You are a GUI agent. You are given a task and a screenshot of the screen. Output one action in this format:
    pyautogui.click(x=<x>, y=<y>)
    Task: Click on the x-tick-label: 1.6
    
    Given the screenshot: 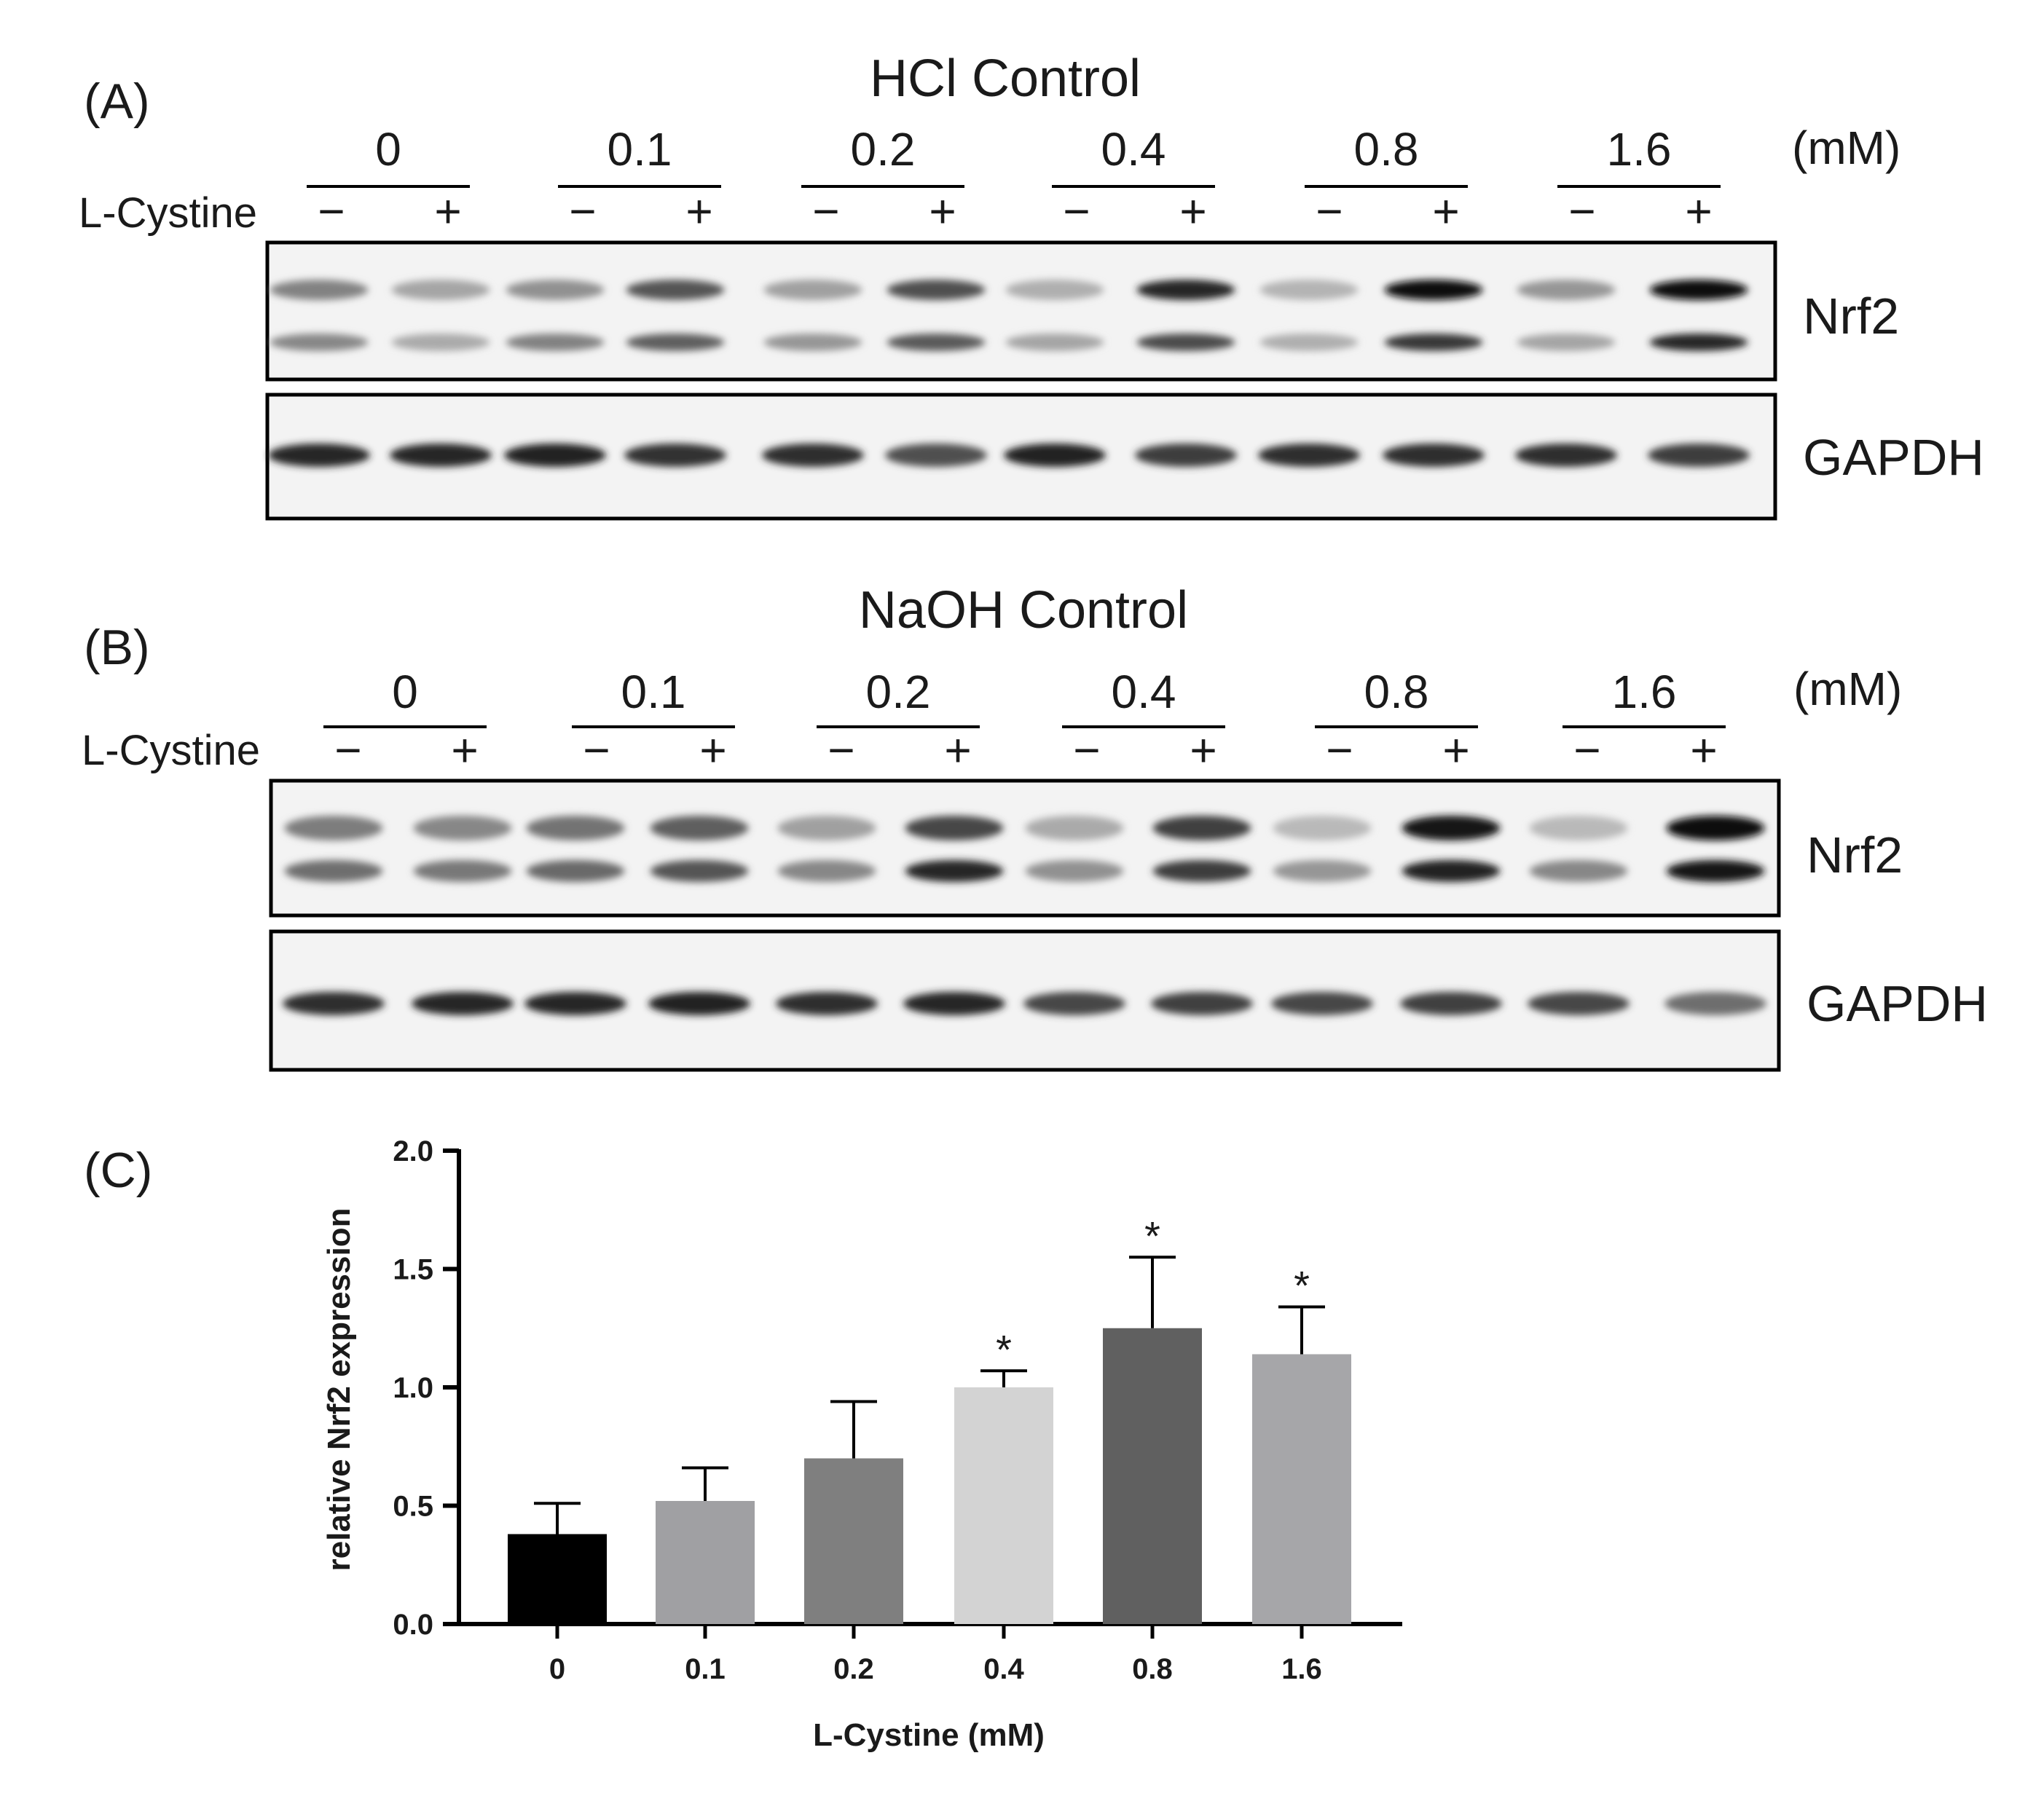 What is the action you would take?
    pyautogui.click(x=1301, y=1669)
    